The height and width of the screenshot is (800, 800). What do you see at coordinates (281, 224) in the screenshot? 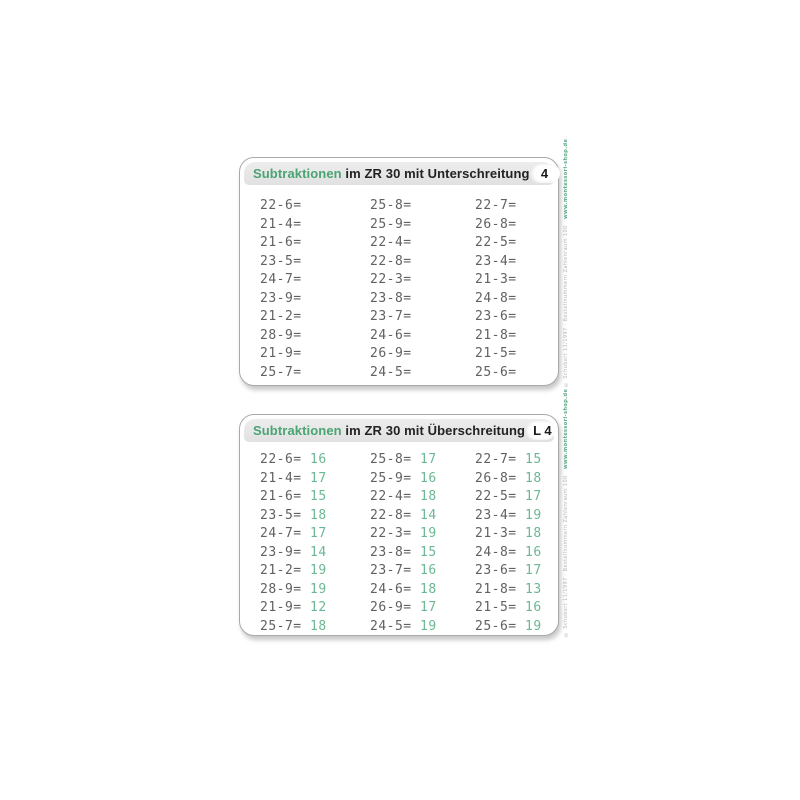
I see `task-problem: 21-4=` at bounding box center [281, 224].